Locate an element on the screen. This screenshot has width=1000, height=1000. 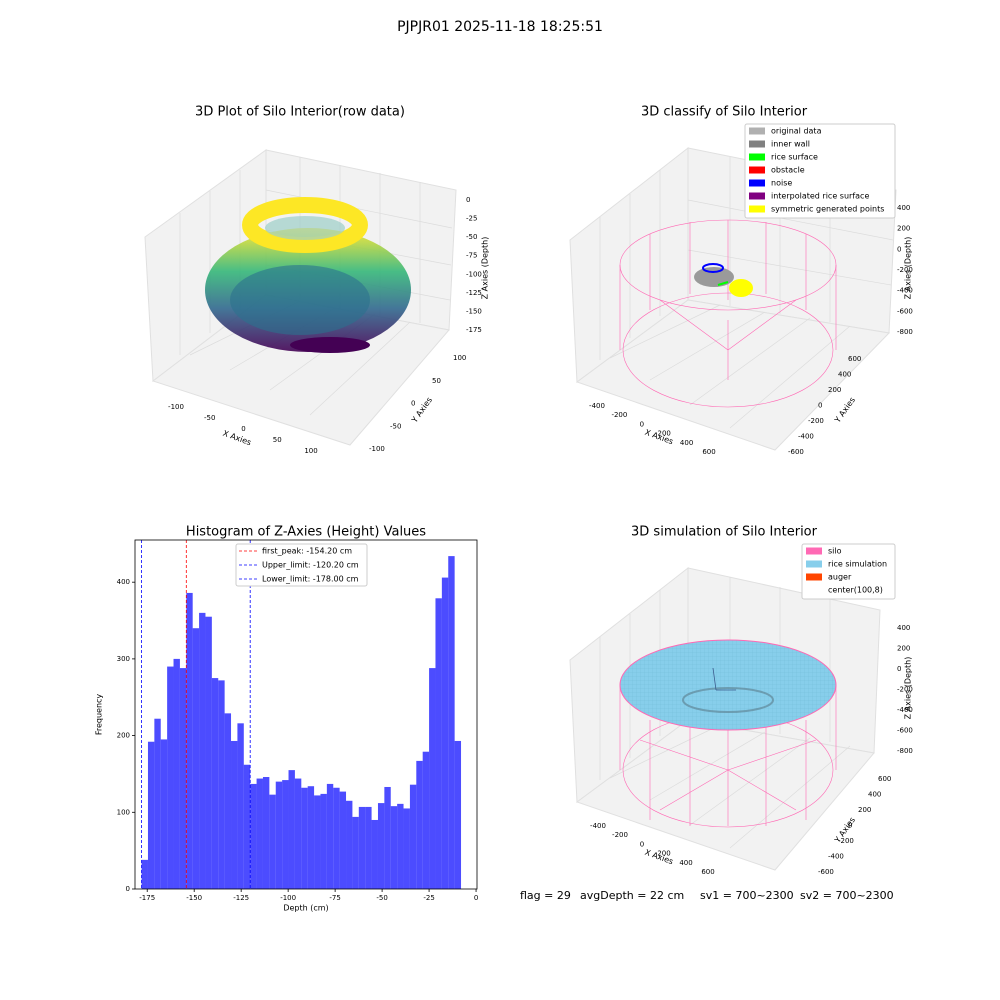
axes-frame is located at coordinates (306, 714).